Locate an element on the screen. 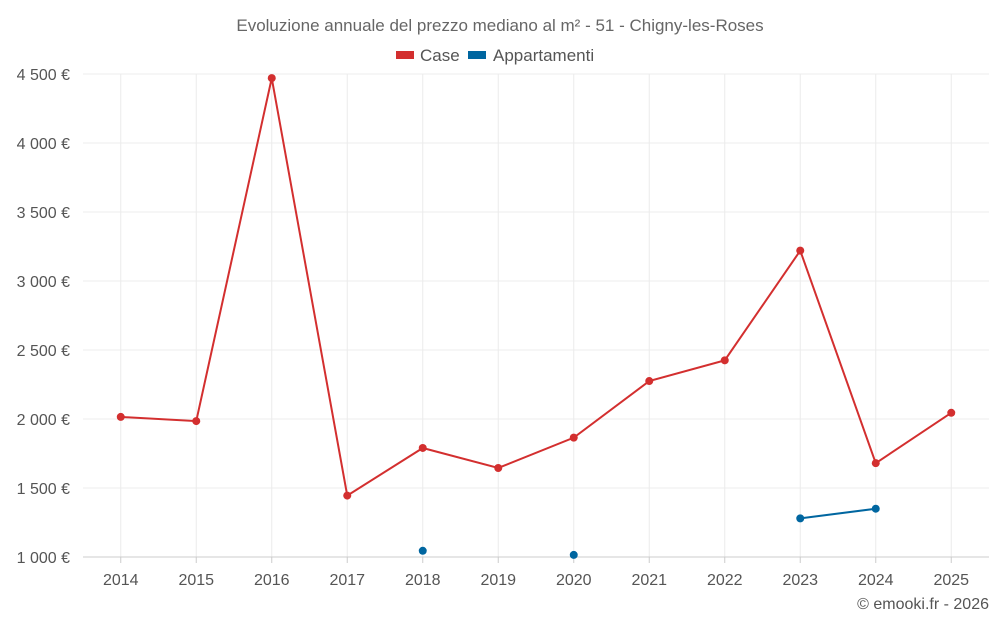  legend-item-case: Case is located at coordinates (428, 55).